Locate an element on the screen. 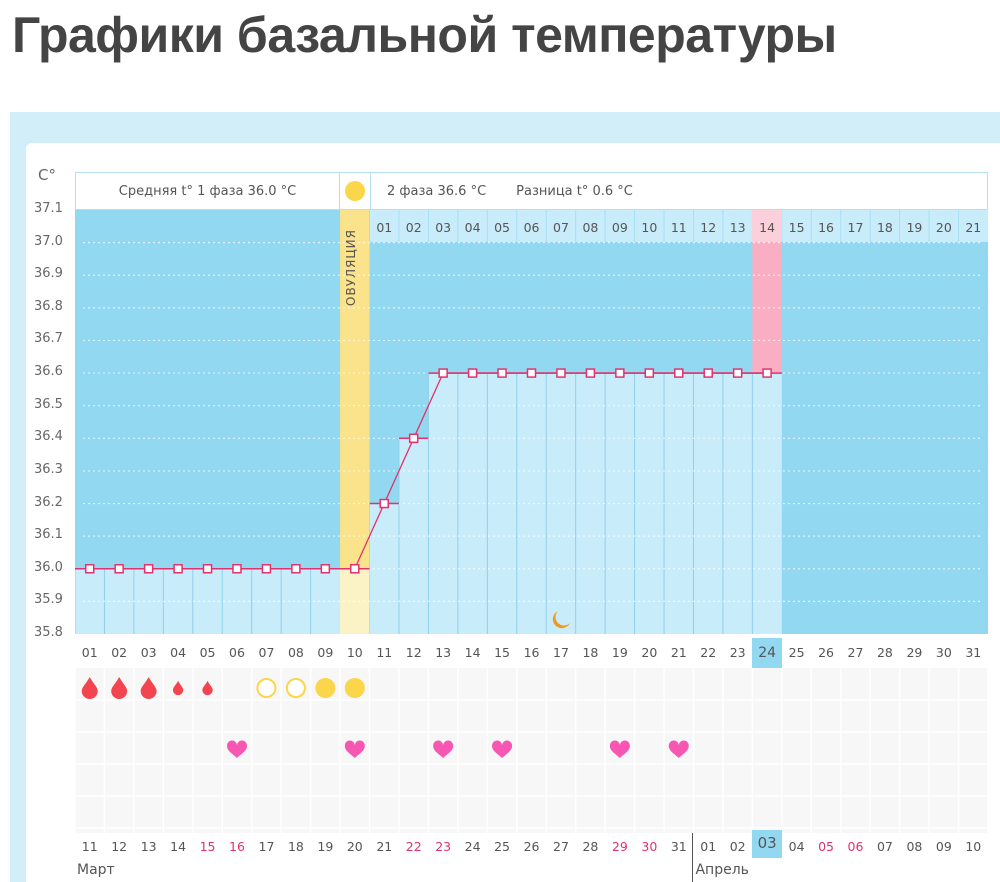 The width and height of the screenshot is (1000, 882). cycle-day-label: 11 is located at coordinates (384, 652).